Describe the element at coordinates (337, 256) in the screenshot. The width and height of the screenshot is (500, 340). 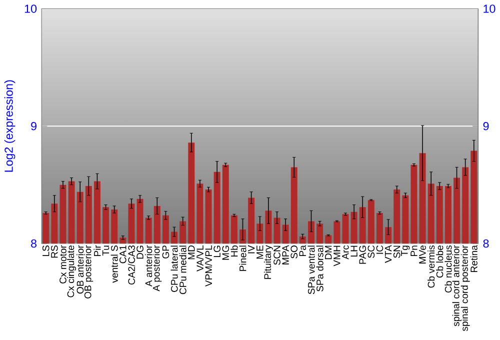
I see `x-tick-label: VMH` at that location.